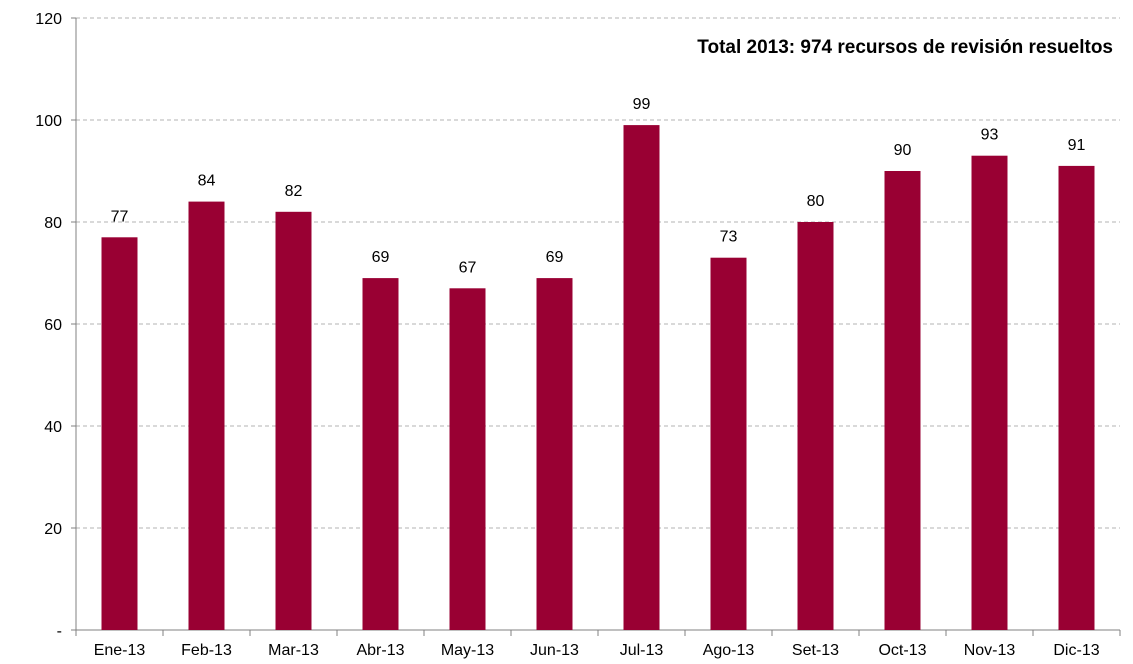 The image size is (1133, 664). Describe the element at coordinates (53, 529) in the screenshot. I see `y-tick-label: 20` at that location.